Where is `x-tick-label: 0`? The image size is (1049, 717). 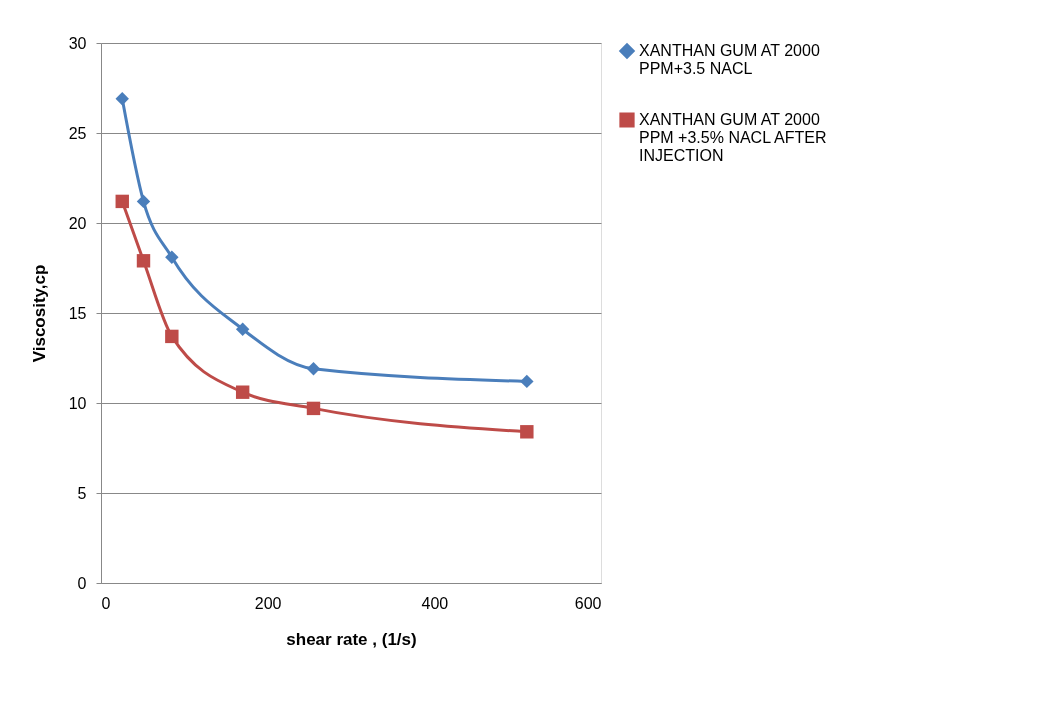
x-tick-label: 0 is located at coordinates (106, 603).